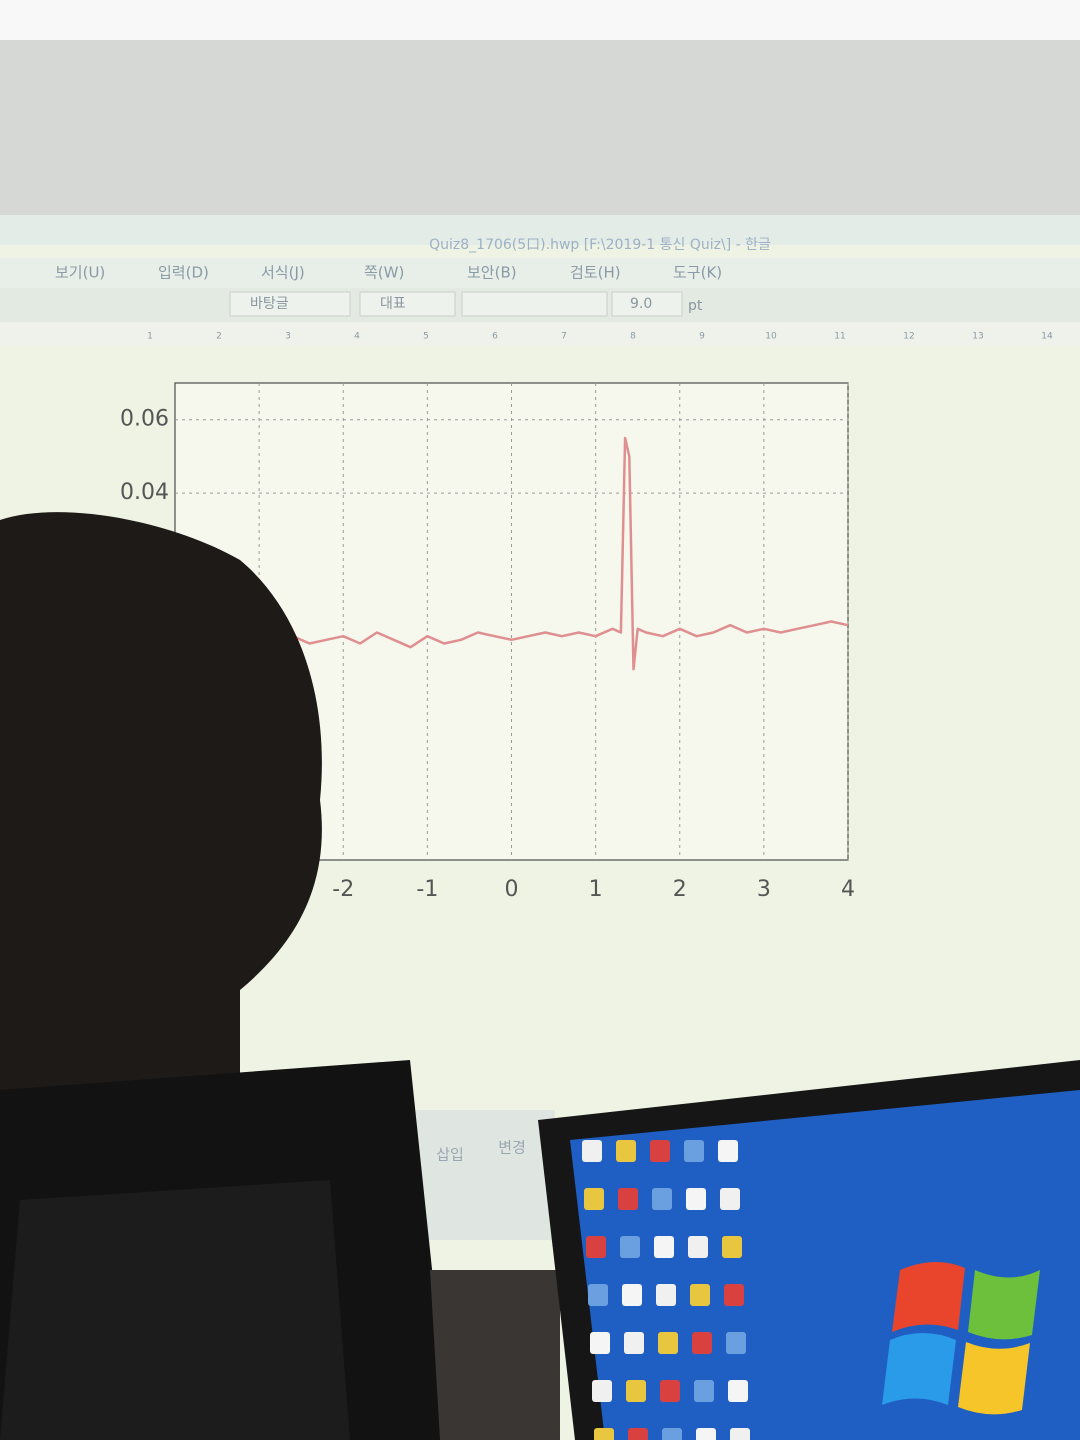 The width and height of the screenshot is (1080, 1444). I want to click on ruler-number: 10, so click(771, 337).